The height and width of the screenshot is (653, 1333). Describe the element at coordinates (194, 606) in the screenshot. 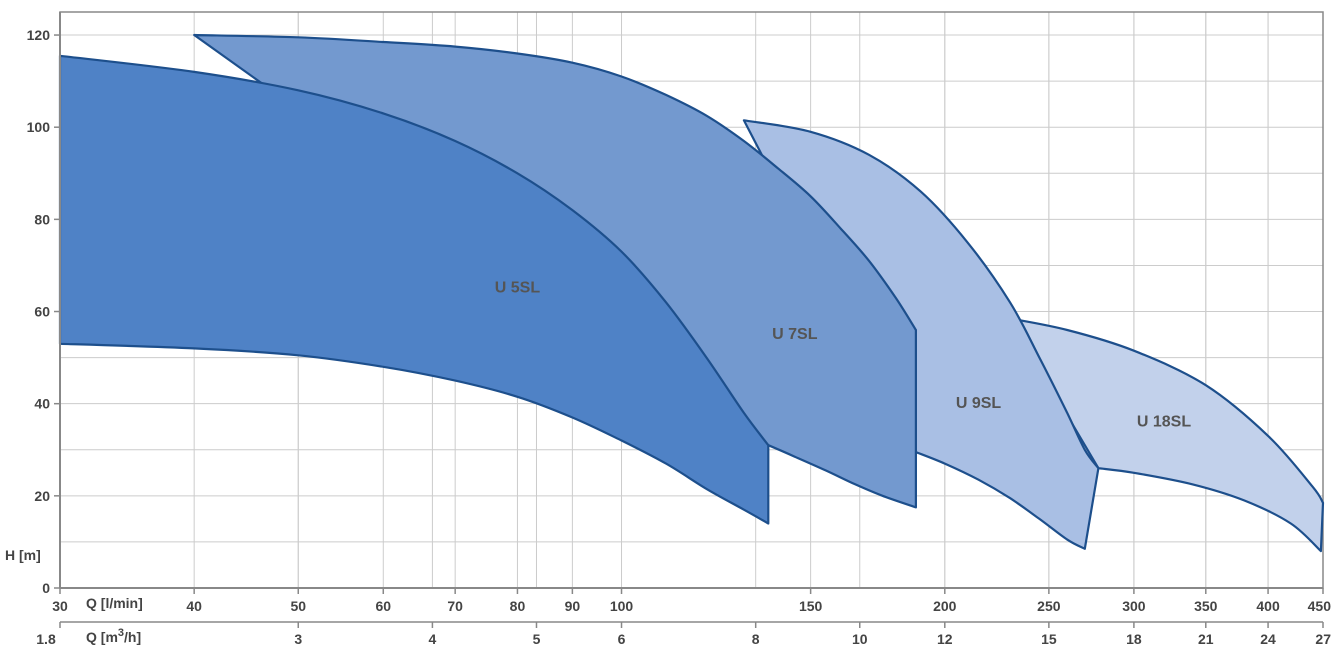

I see `x-tick-label: 40` at that location.